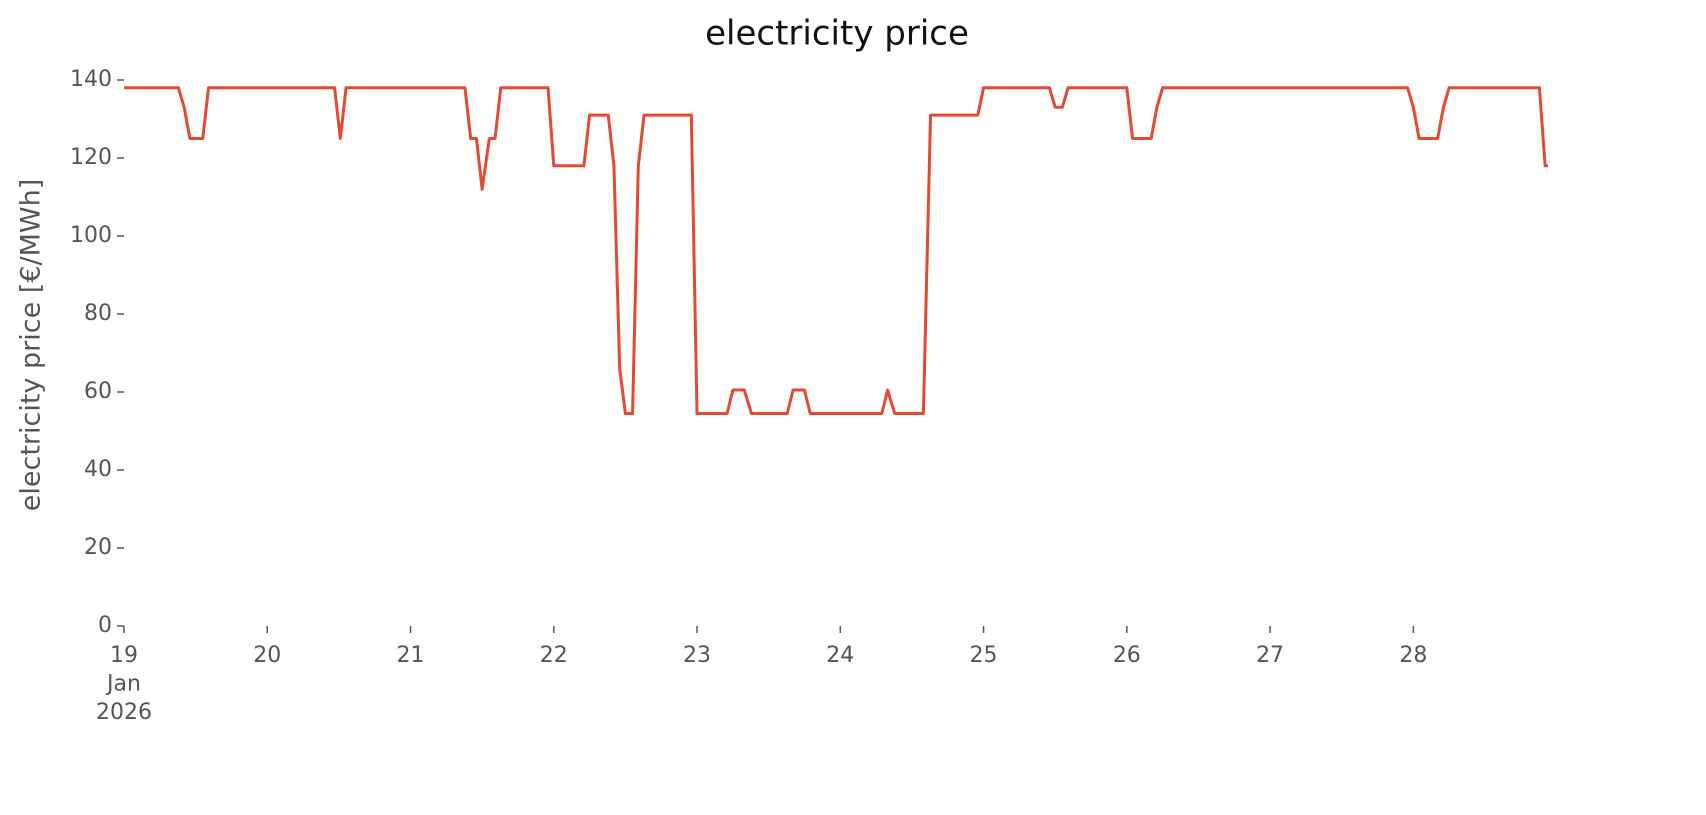  Describe the element at coordinates (31, 345) in the screenshot. I see `y-axis-label: electricity price [€/MWh]` at that location.